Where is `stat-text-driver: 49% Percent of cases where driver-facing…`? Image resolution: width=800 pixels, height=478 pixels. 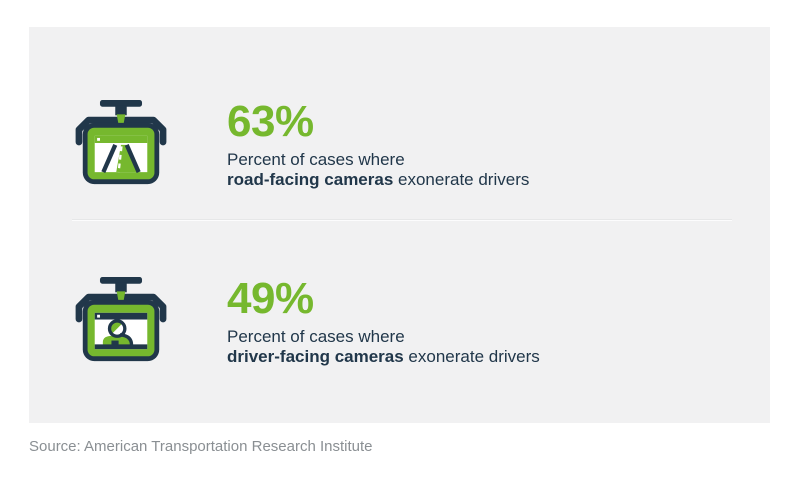 stat-text-driver: 49% Percent of cases where driver-facing… is located at coordinates (383, 322).